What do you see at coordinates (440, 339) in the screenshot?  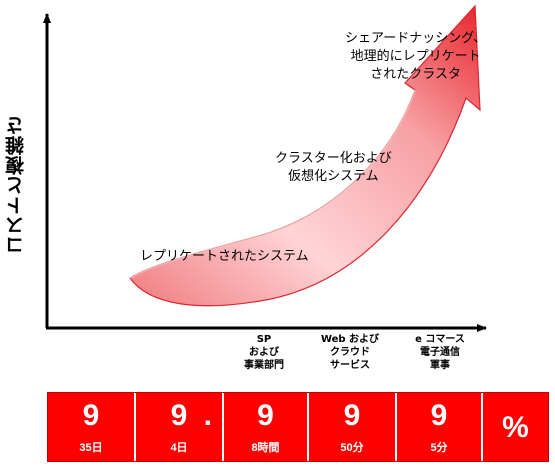 I see `category-text: e コマース` at bounding box center [440, 339].